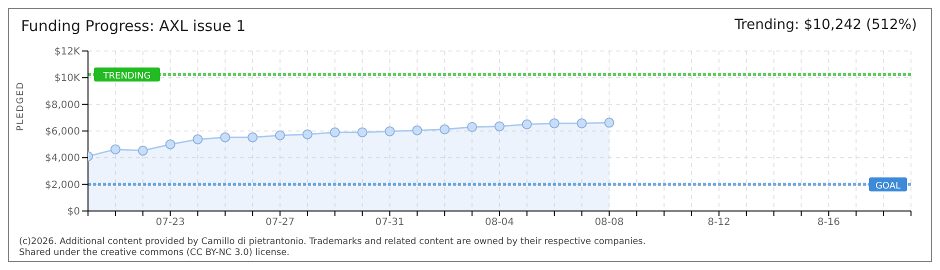 Image resolution: width=940 pixels, height=270 pixels. I want to click on y-tick-label: $10K, so click(67, 78).